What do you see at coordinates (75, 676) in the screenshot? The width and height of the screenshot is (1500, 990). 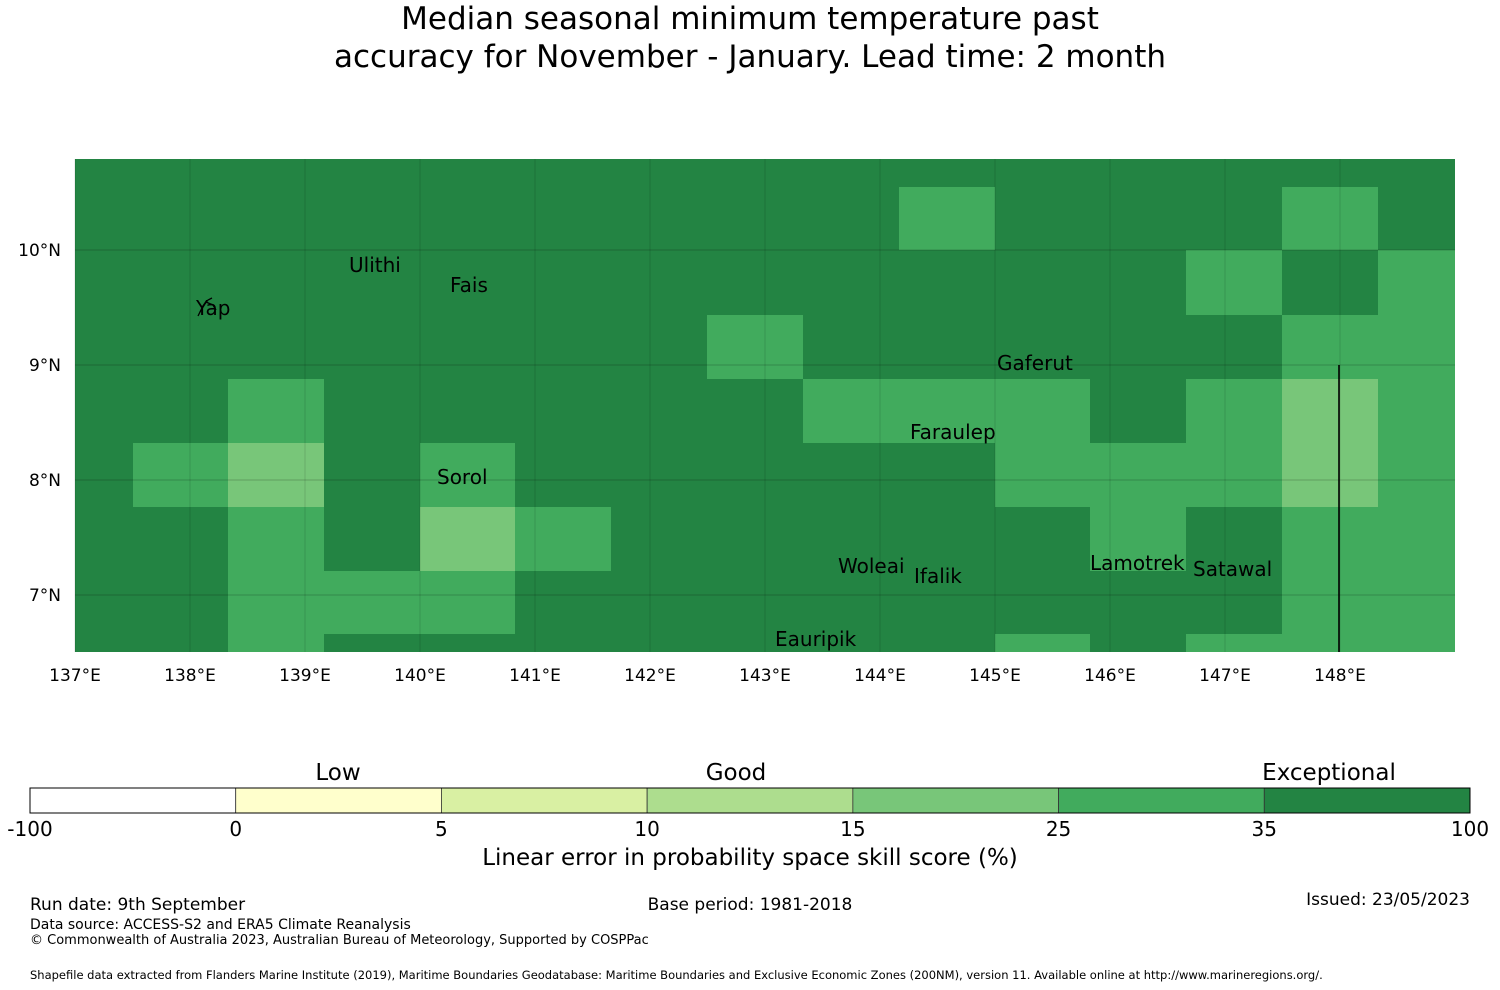 I see `lon-tick-label: 137°E` at bounding box center [75, 676].